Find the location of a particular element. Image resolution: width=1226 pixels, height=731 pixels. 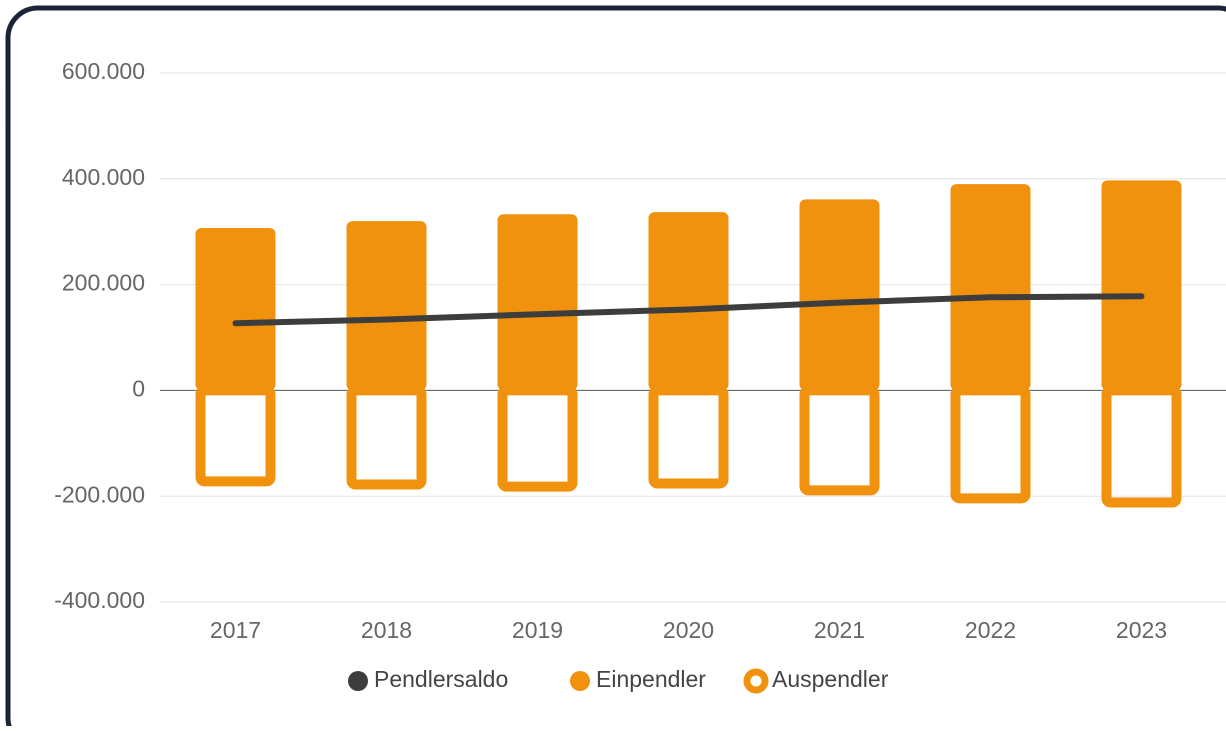

x-tick-label: 2018 is located at coordinates (386, 630).